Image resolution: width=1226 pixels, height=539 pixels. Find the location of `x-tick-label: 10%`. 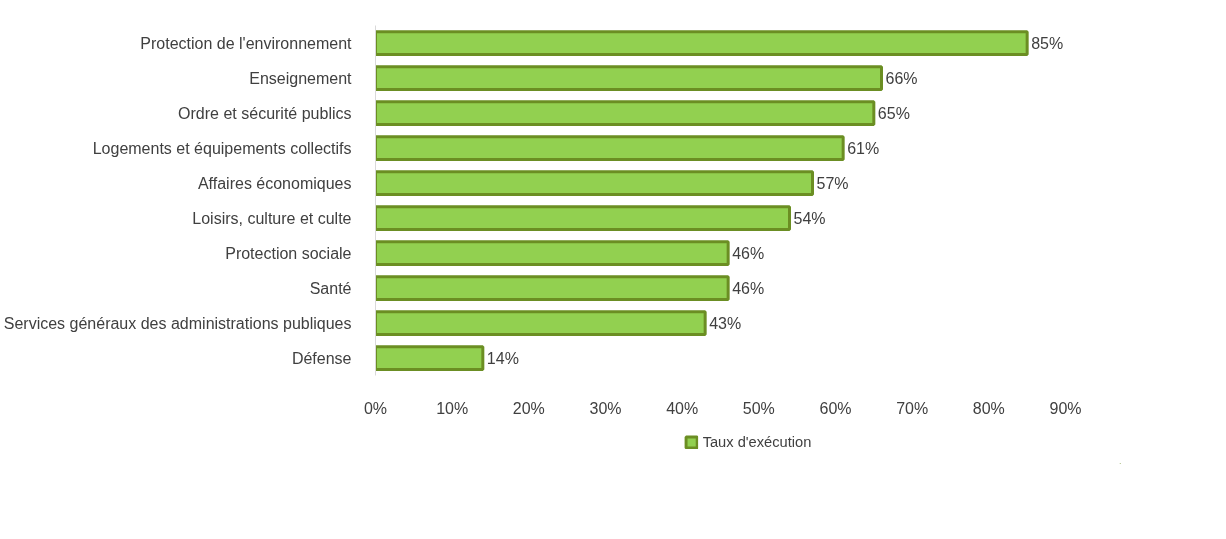

x-tick-label: 10% is located at coordinates (452, 408).